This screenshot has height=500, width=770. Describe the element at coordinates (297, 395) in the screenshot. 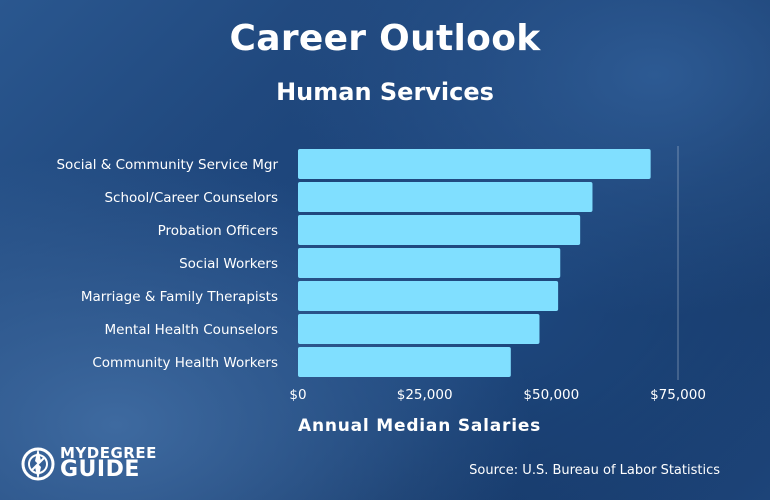

I see `x-tick-label: $0` at that location.